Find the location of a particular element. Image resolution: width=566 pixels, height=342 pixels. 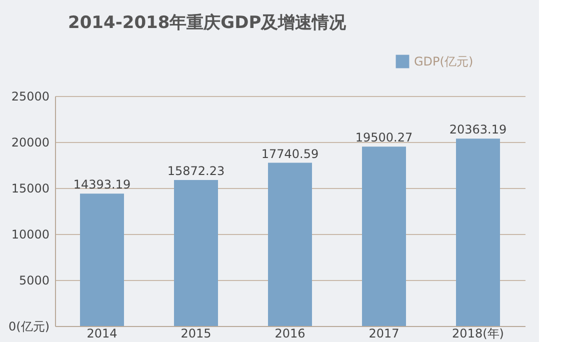

x-tick-label: 2014 is located at coordinates (102, 333).